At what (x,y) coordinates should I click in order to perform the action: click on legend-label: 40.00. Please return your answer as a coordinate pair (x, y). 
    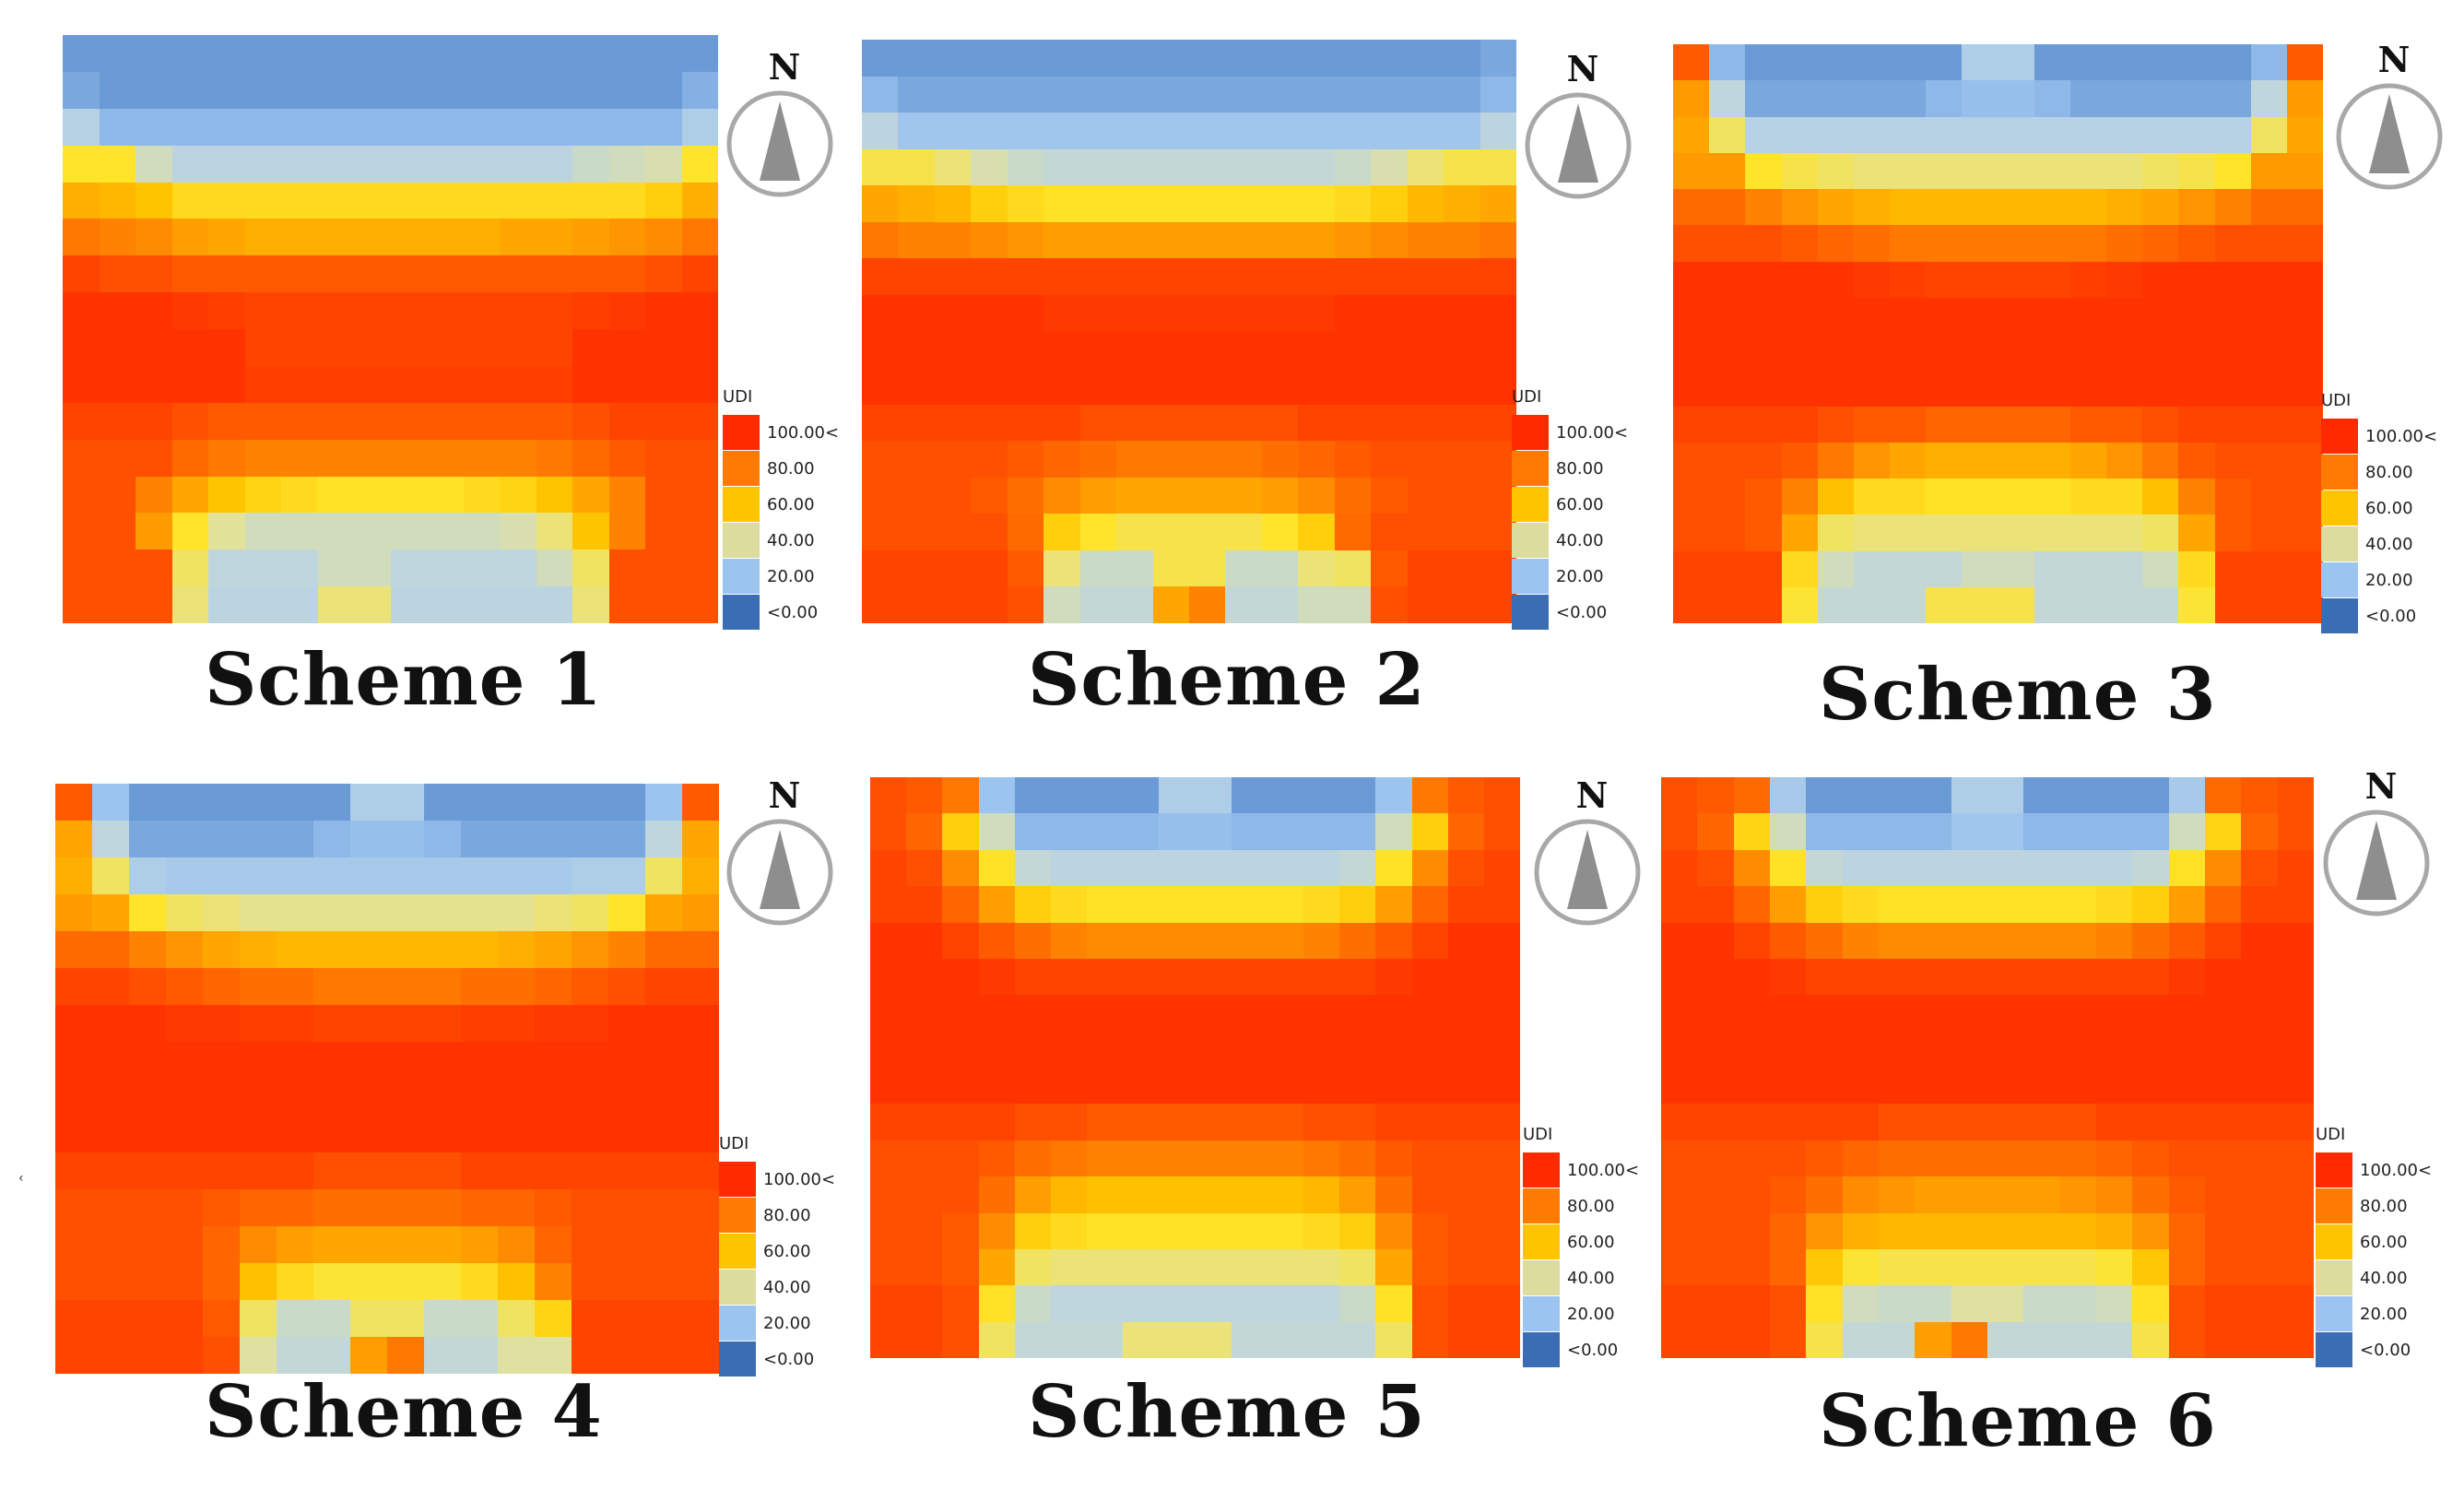
    Looking at the image, I should click on (1580, 540).